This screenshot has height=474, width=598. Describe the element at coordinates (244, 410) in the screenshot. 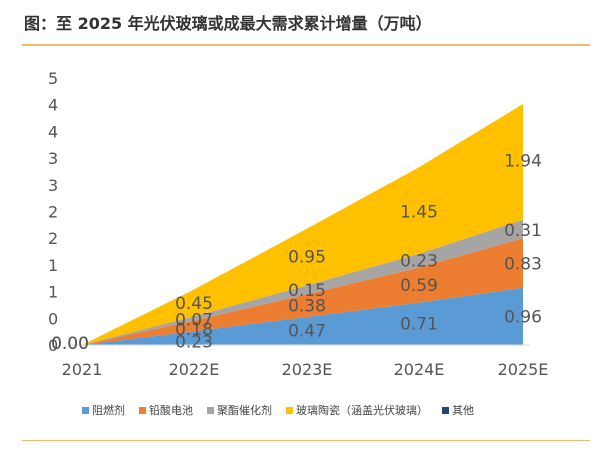

I see `legend-label: 聚酯催化剂` at that location.